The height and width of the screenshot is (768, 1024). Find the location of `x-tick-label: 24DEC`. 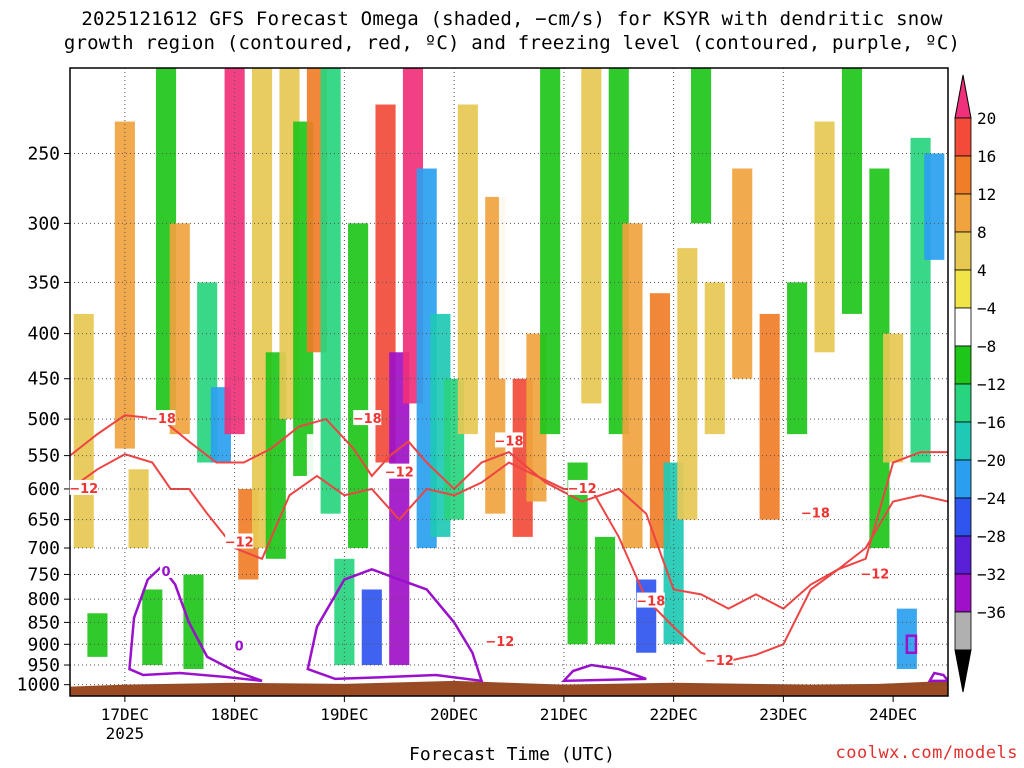

x-tick-label: 24DEC is located at coordinates (893, 714).